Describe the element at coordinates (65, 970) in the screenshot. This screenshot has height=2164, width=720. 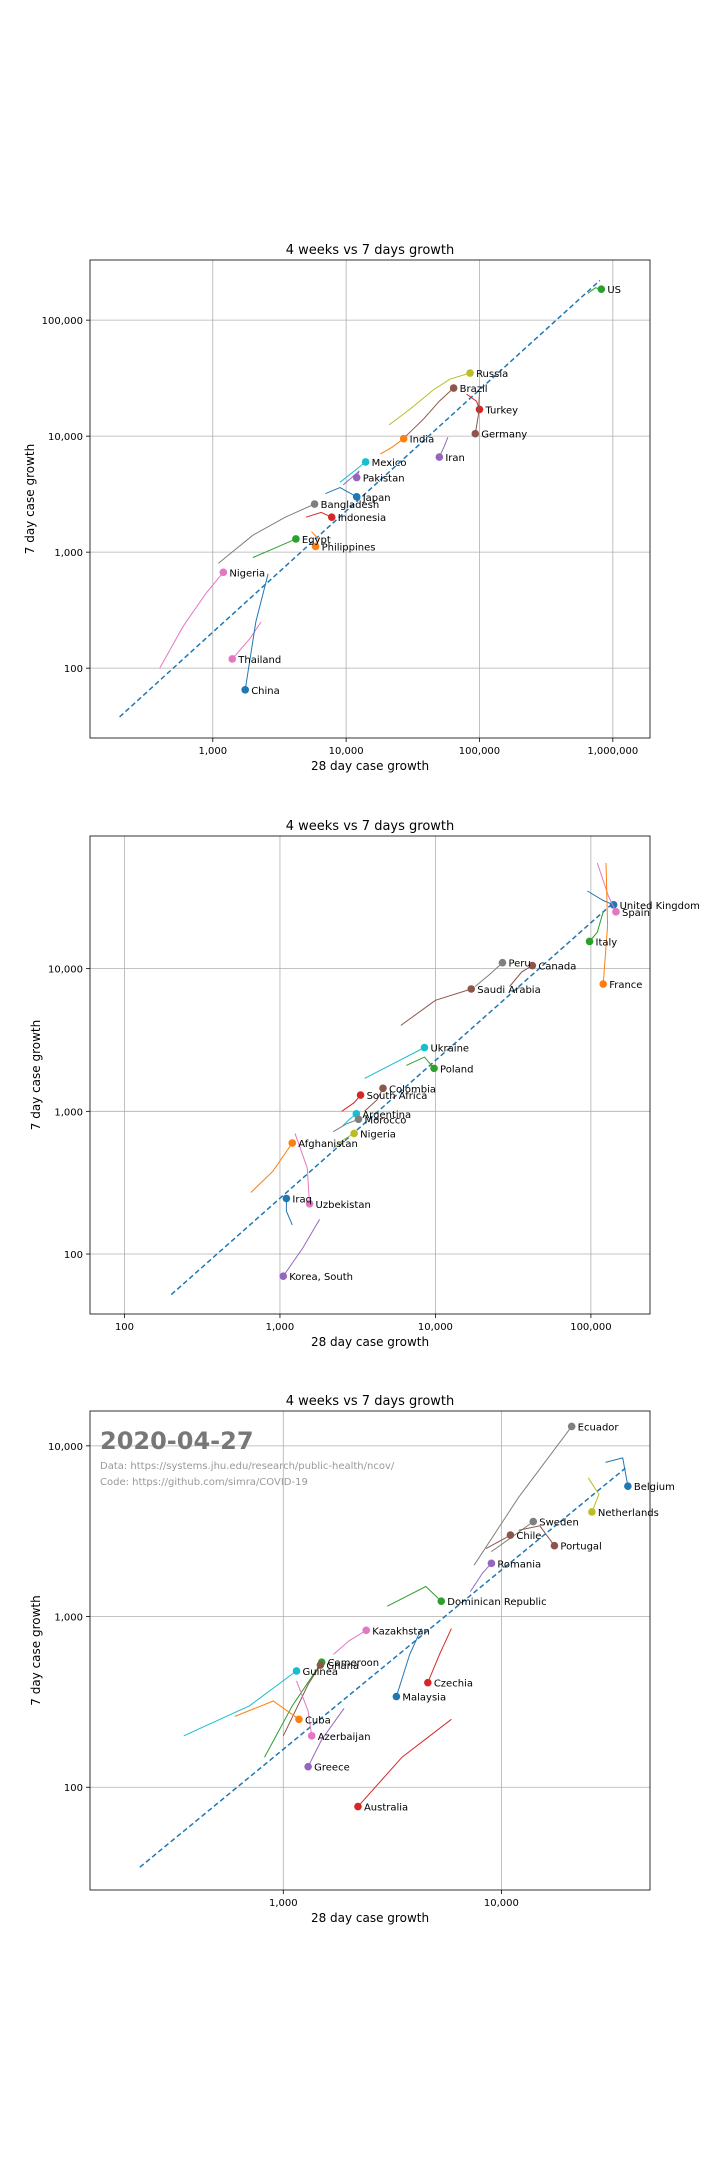
I see `y-tick-label: 10,000` at that location.